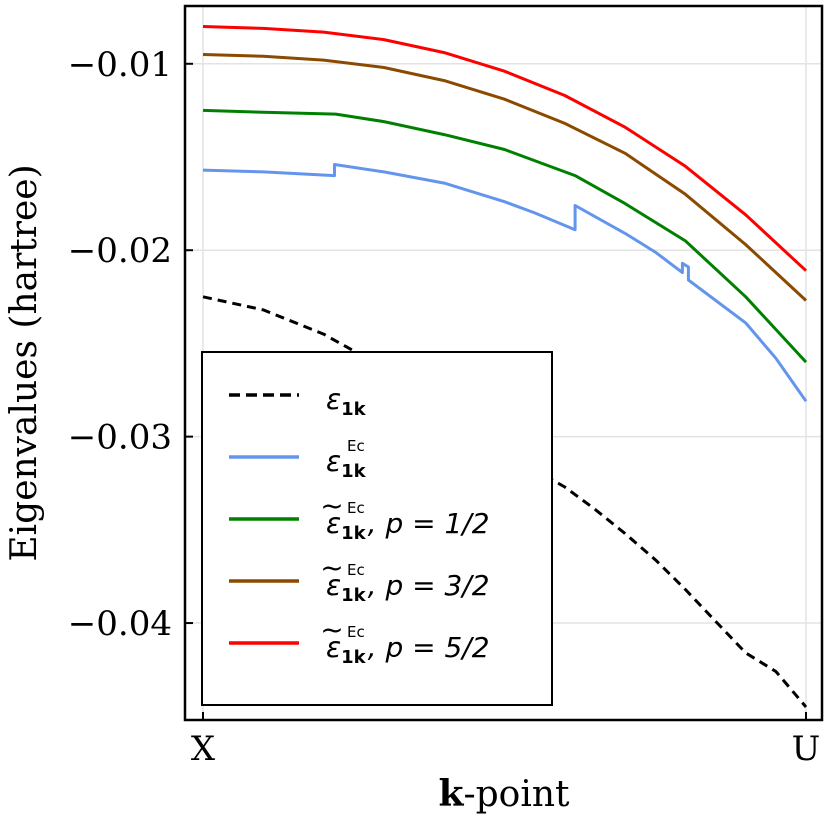  Describe the element at coordinates (451, 794) in the screenshot. I see `x-axis-label-bold: k` at that location.